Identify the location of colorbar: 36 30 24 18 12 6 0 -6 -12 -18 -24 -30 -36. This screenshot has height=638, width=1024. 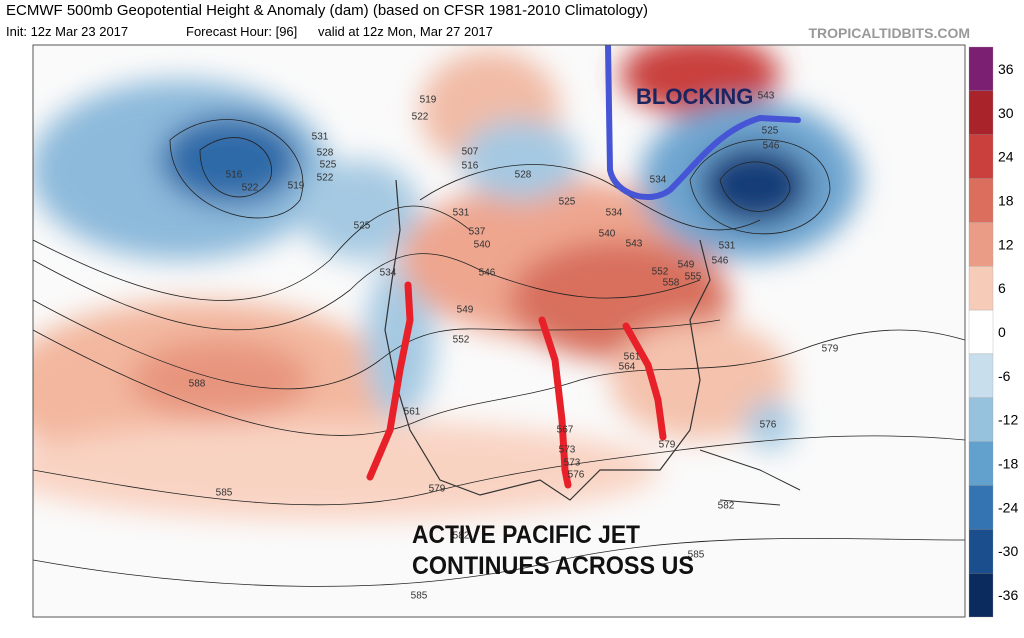
(993, 332).